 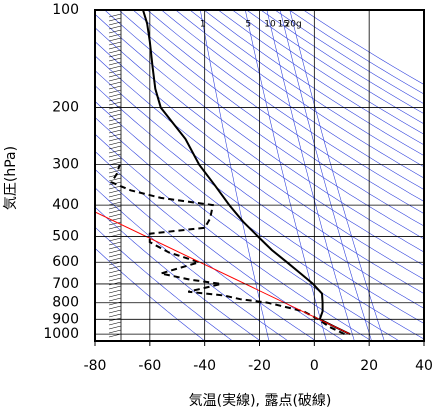 I want to click on y-tick-label: 600, so click(x=65, y=262).